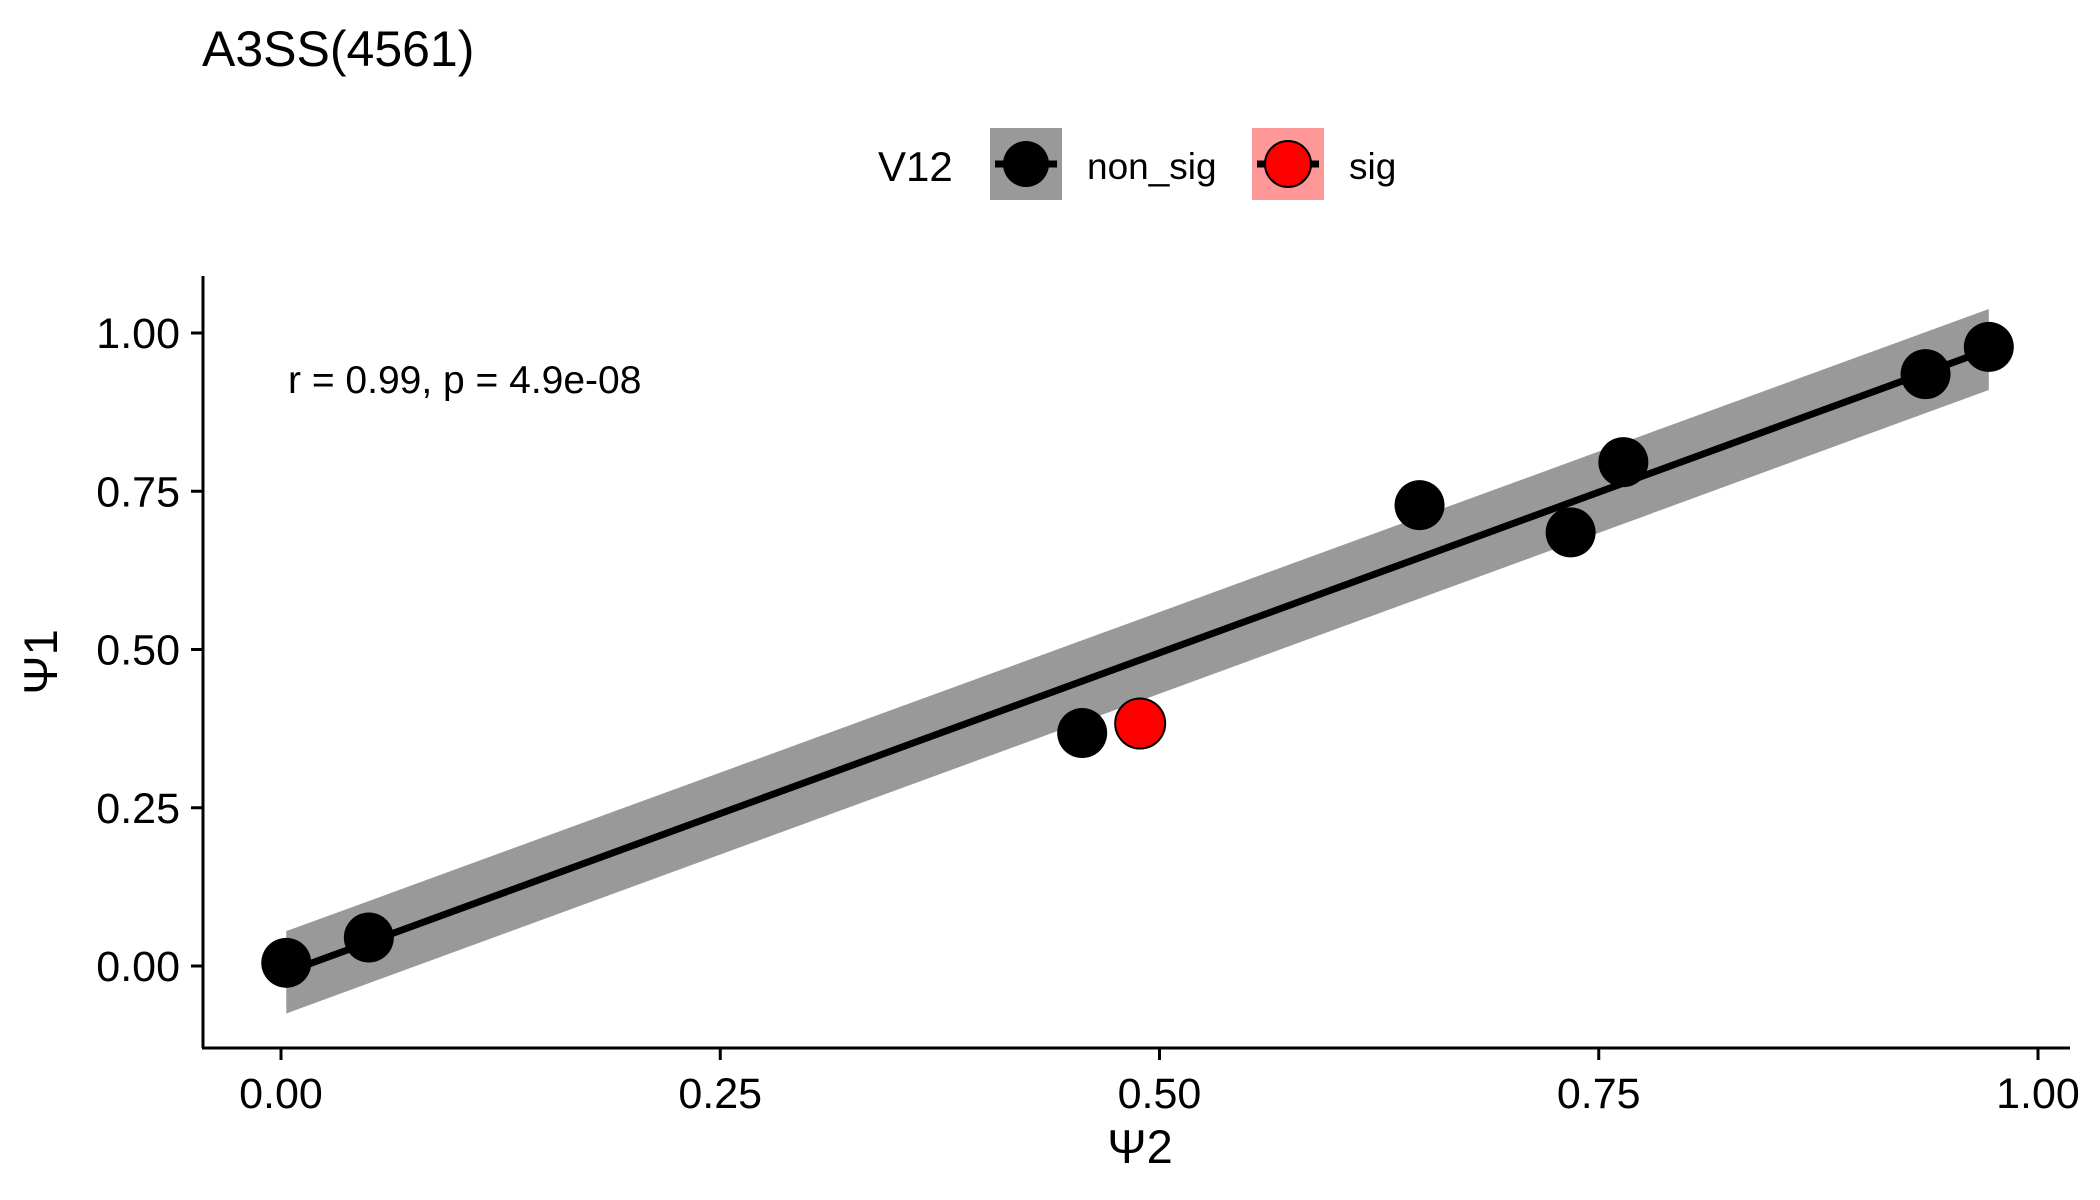 Image resolution: width=2100 pixels, height=1200 pixels. Describe the element at coordinates (464, 380) in the screenshot. I see `correlation-annotation: r = 0.99, p = 4.9e-08` at that location.